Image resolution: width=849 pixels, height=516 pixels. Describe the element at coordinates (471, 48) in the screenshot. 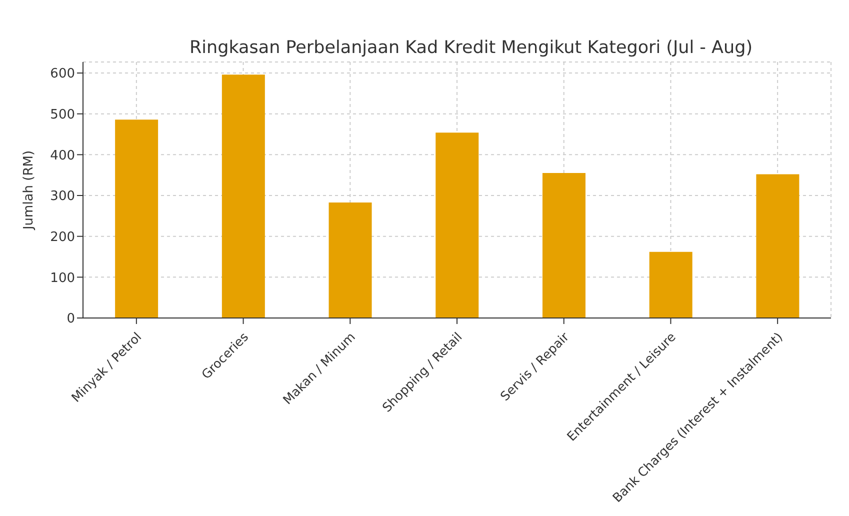

I see `chart-title: Ringkasan Perbelanjaan Kad Kredit Mengikut Kategori (Jul - Aug)` at that location.